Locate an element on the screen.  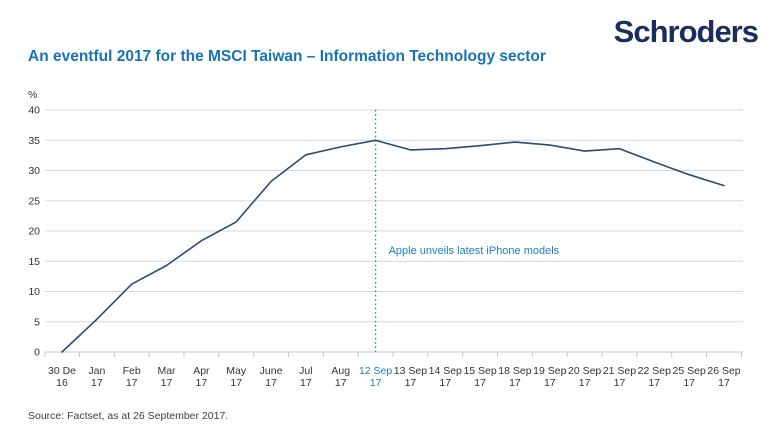
y-axis-unit-label: % is located at coordinates (32, 95).